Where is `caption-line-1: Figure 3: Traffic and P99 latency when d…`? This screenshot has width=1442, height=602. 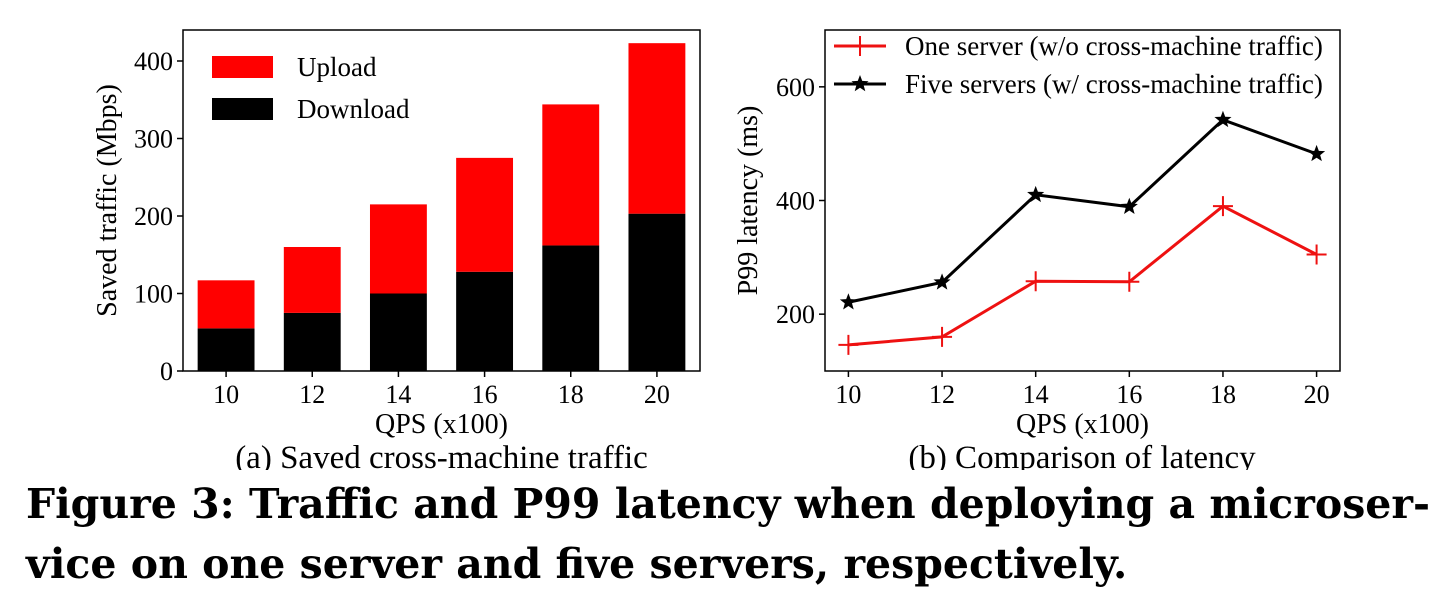
caption-line-1: Figure 3: Traffic and P99 latency when d… is located at coordinates (728, 504).